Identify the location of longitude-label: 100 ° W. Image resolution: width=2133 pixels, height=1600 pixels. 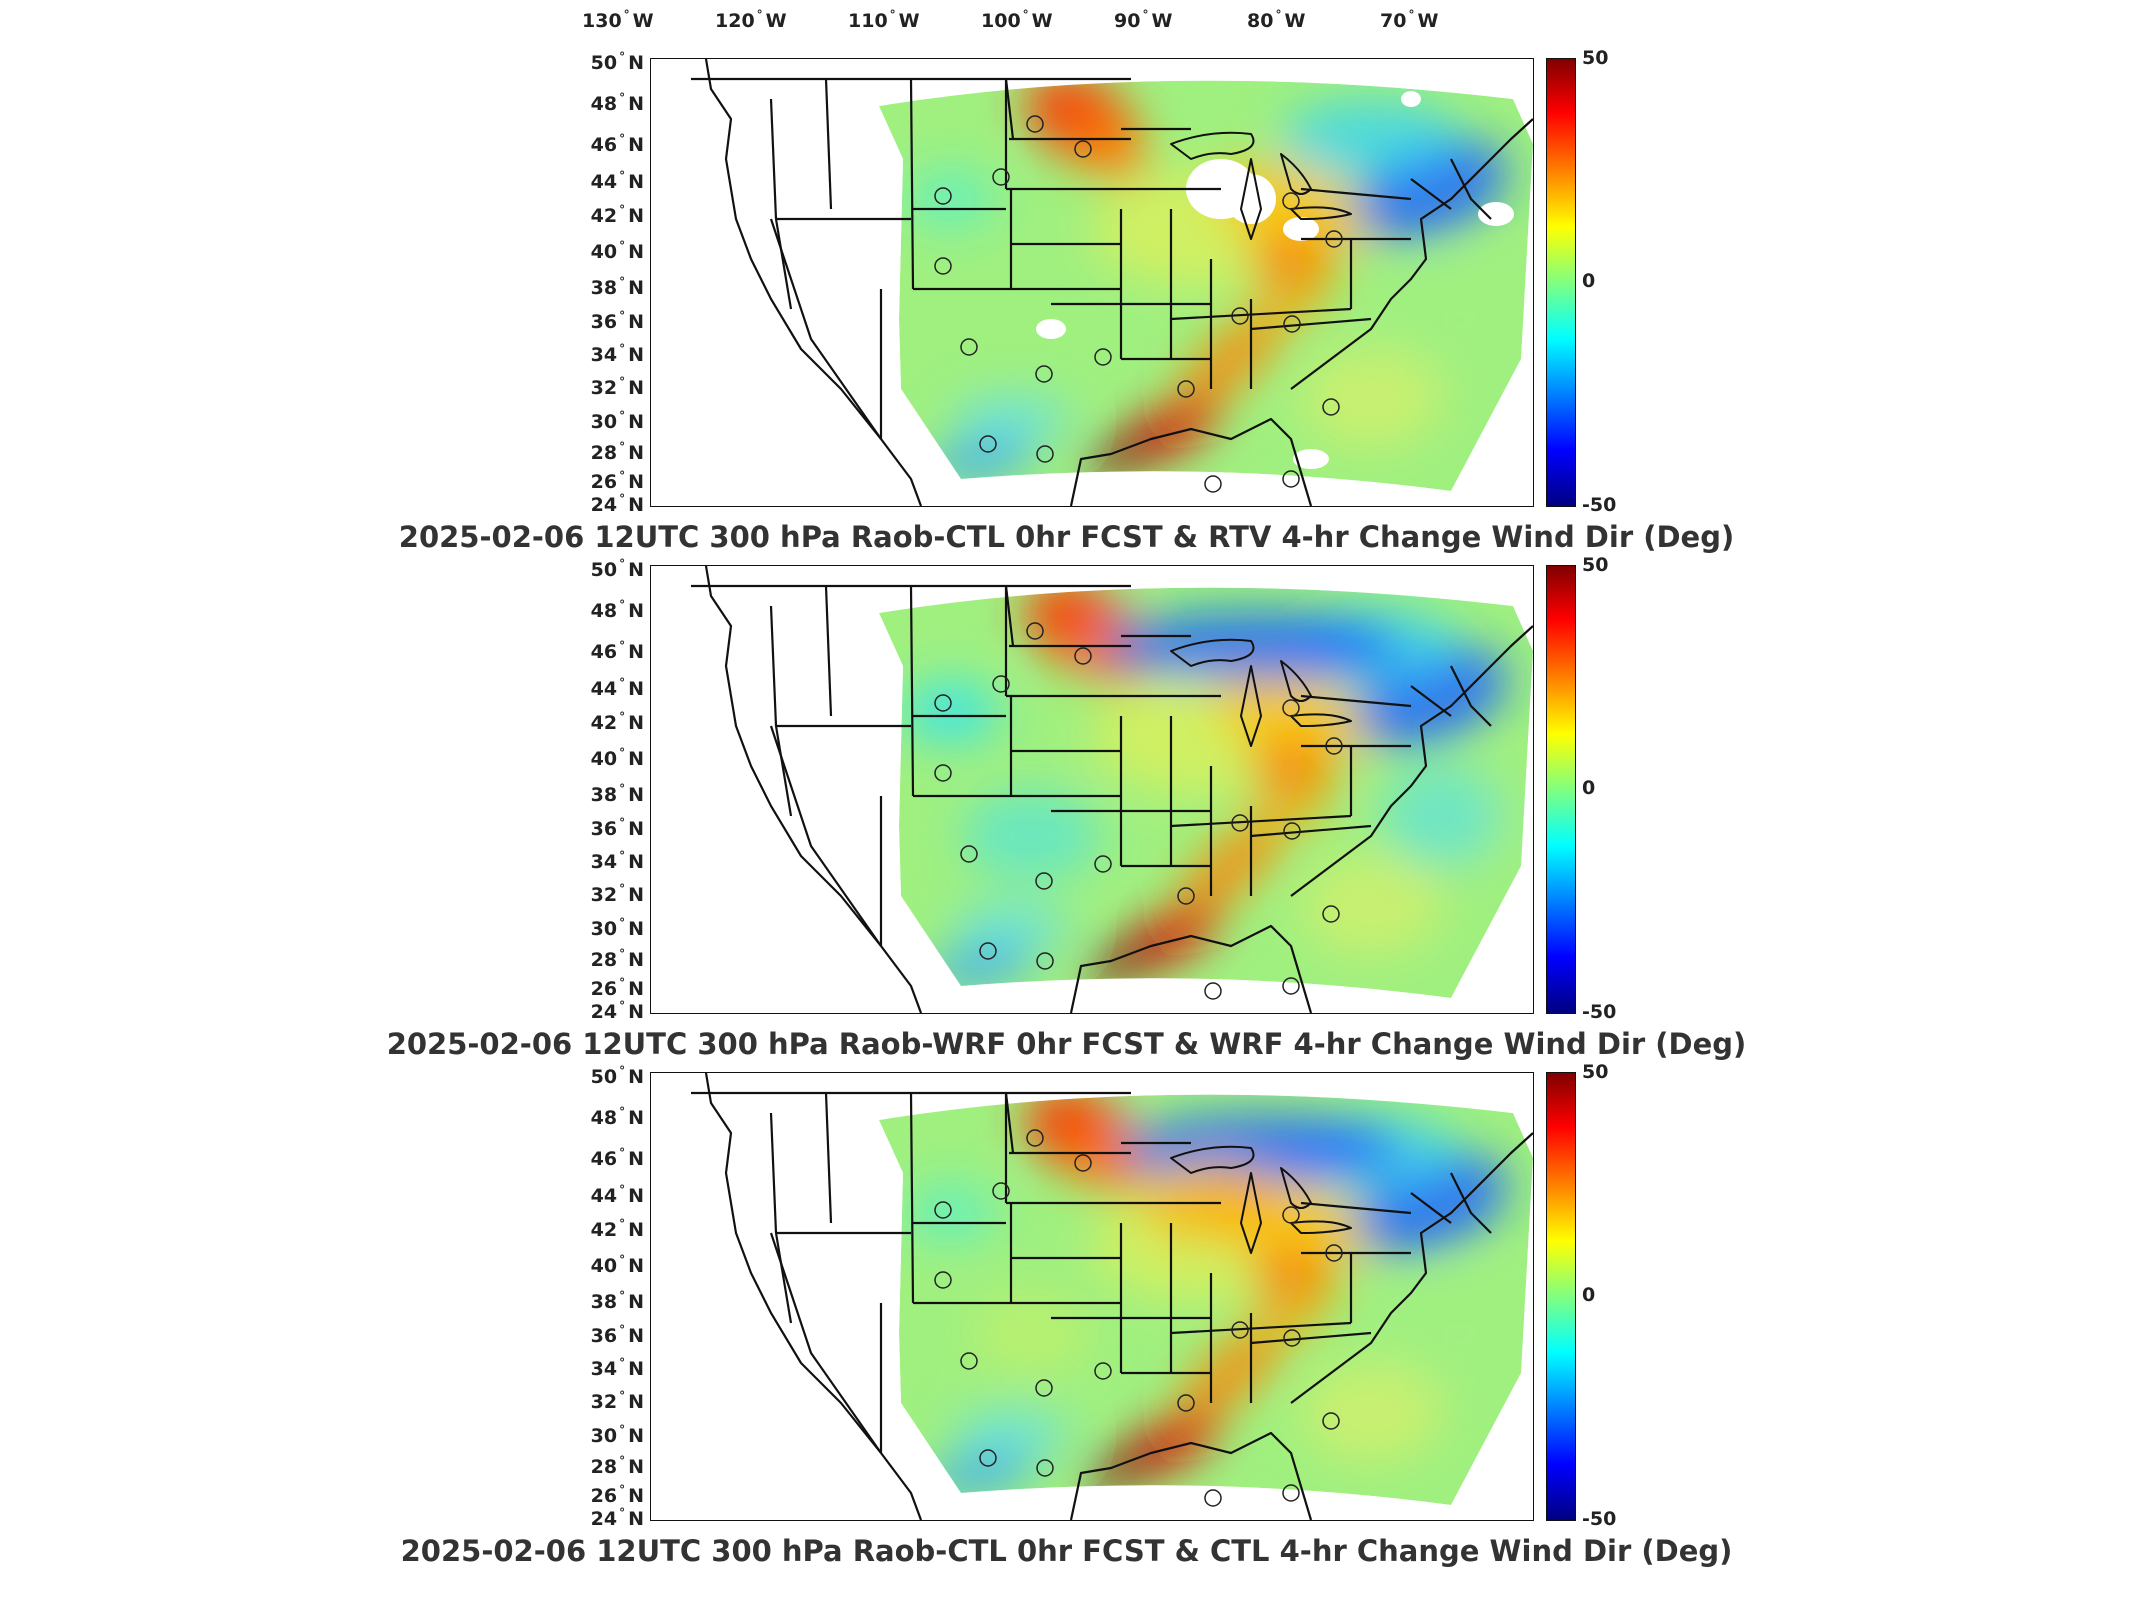
(1017, 20).